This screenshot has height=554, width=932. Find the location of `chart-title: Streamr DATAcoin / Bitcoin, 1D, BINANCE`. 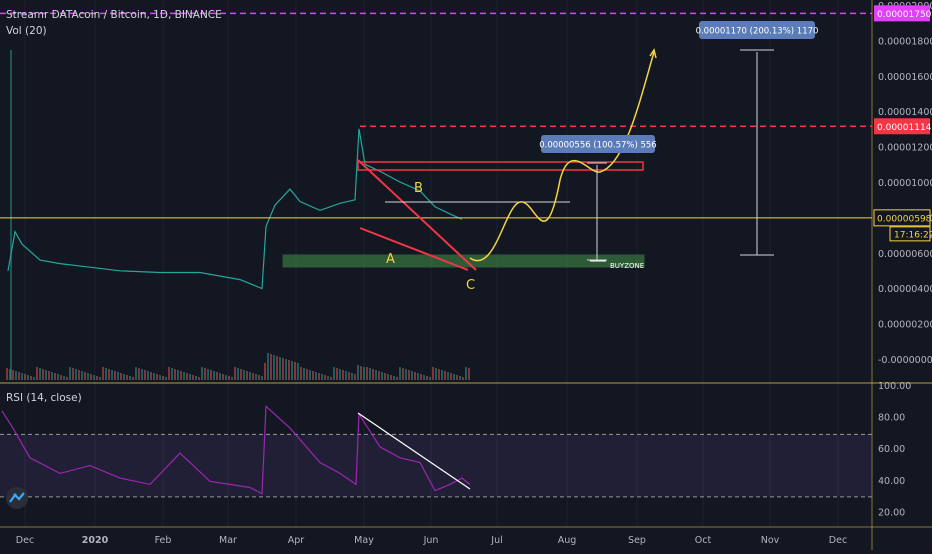

chart-title: Streamr DATAcoin / Bitcoin, 1D, BINANCE is located at coordinates (114, 15).